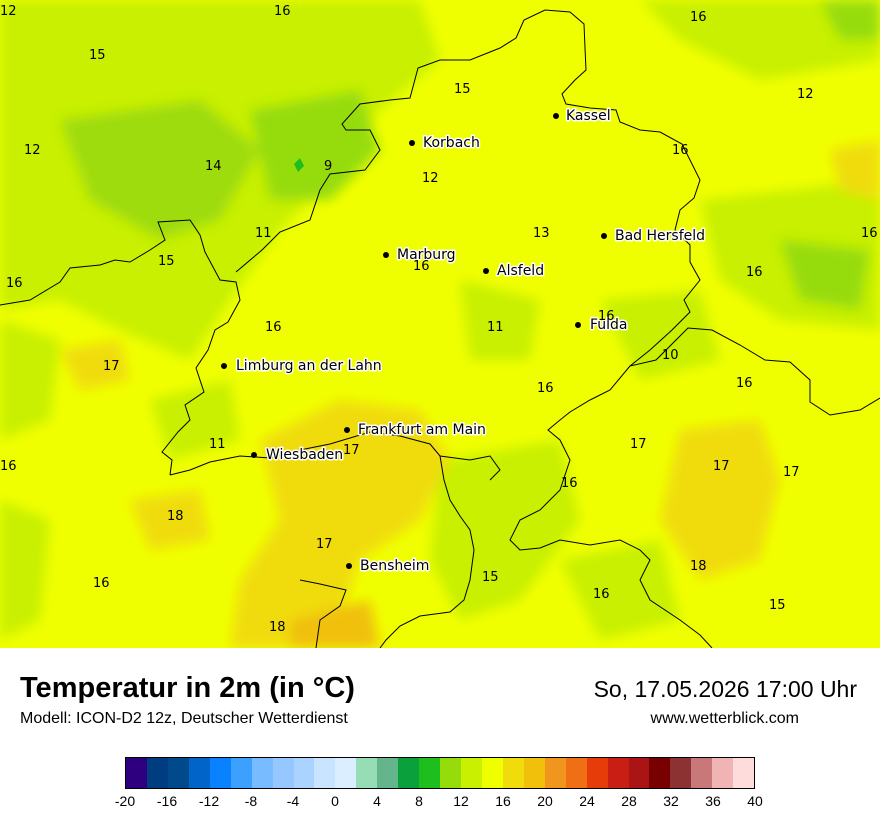  Describe the element at coordinates (609, 325) in the screenshot. I see `svg-text: Fulda` at that location.